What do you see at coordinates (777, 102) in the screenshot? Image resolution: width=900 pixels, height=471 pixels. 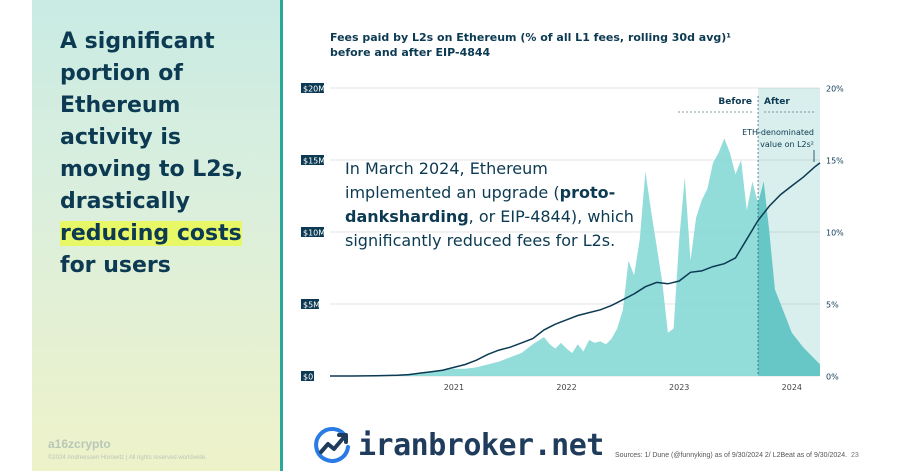 I see `after-label: After` at bounding box center [777, 102].